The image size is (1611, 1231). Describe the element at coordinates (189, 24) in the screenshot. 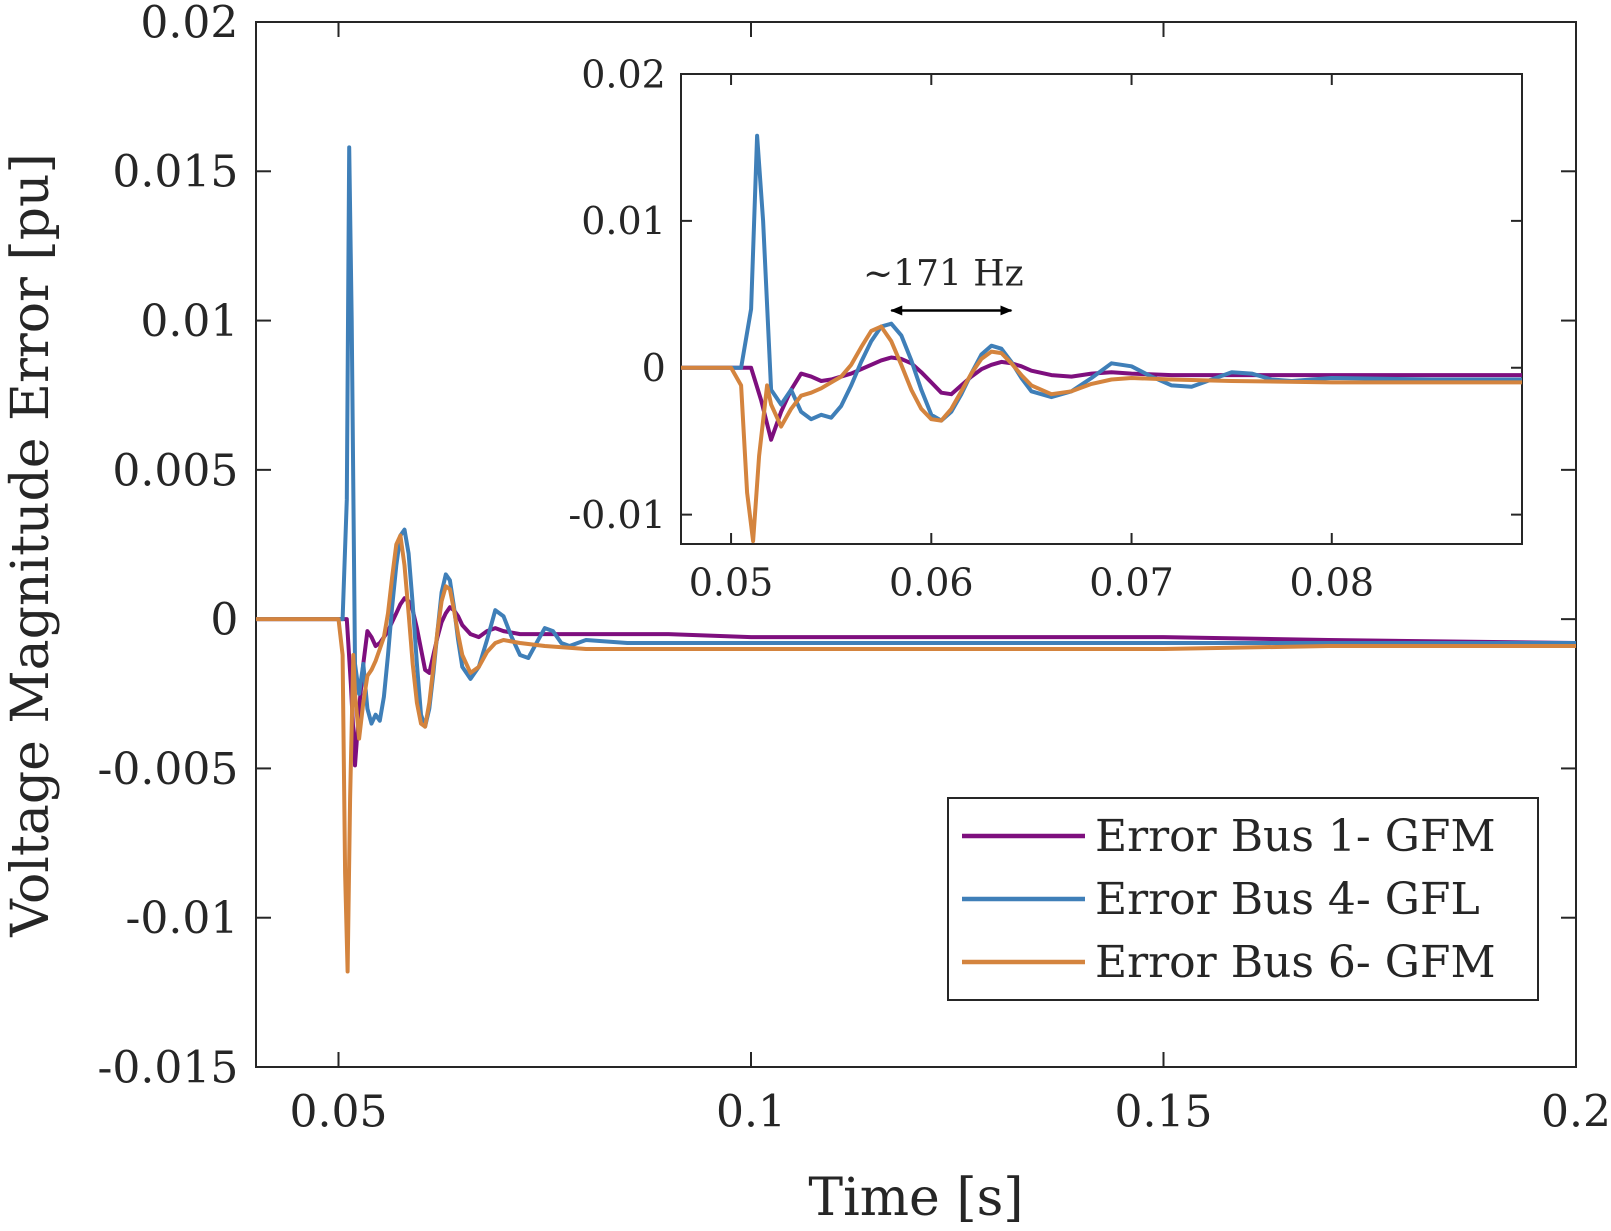

I see `main-y-tick-label: 0.02` at that location.